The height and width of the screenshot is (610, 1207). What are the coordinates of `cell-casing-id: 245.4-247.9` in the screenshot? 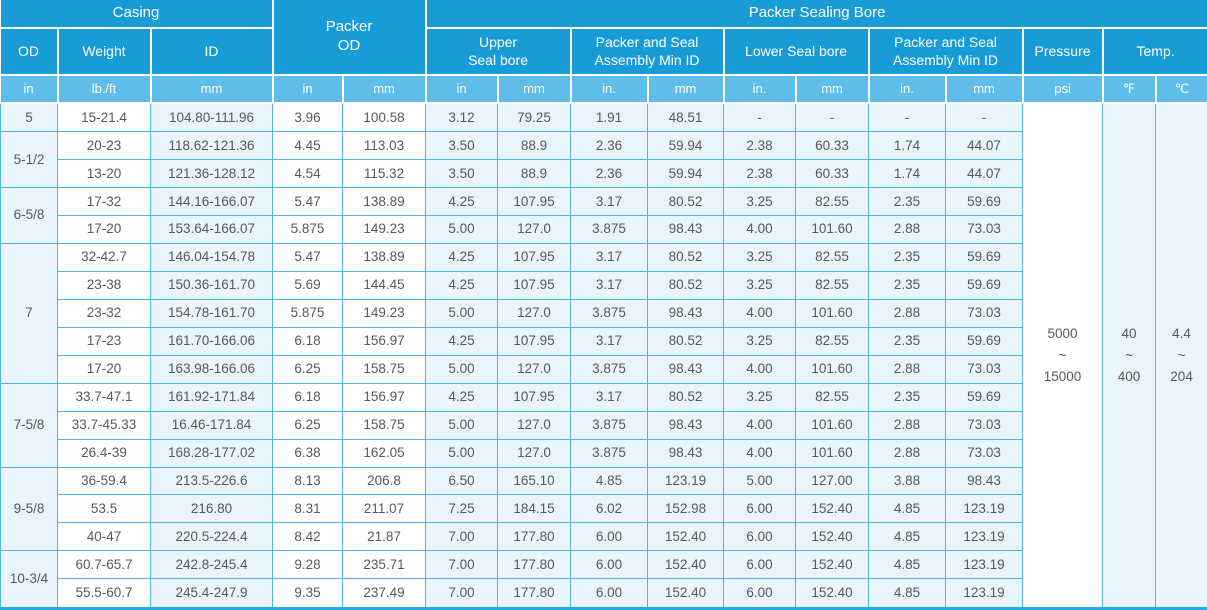 It's located at (211, 593).